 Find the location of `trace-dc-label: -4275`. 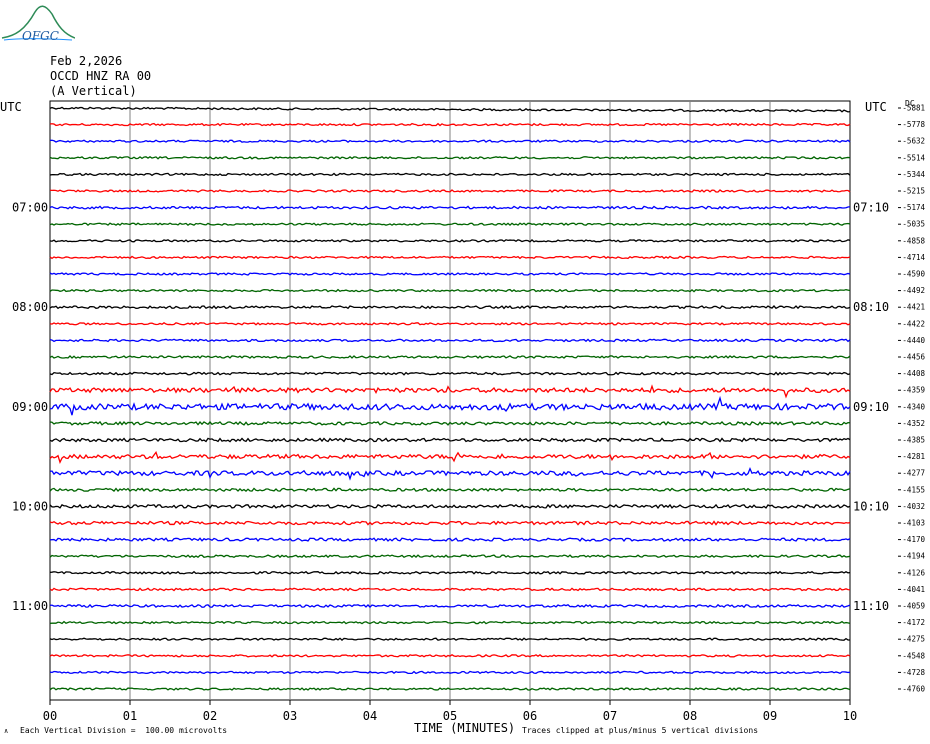

trace-dc-label: -4275 is located at coordinates (913, 639).